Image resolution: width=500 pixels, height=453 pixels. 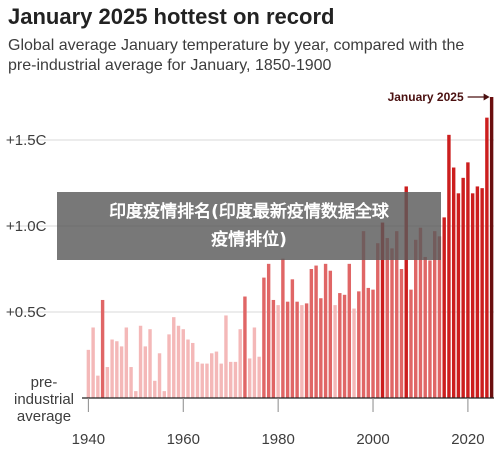 I want to click on bar-1981, so click(x=283, y=328).